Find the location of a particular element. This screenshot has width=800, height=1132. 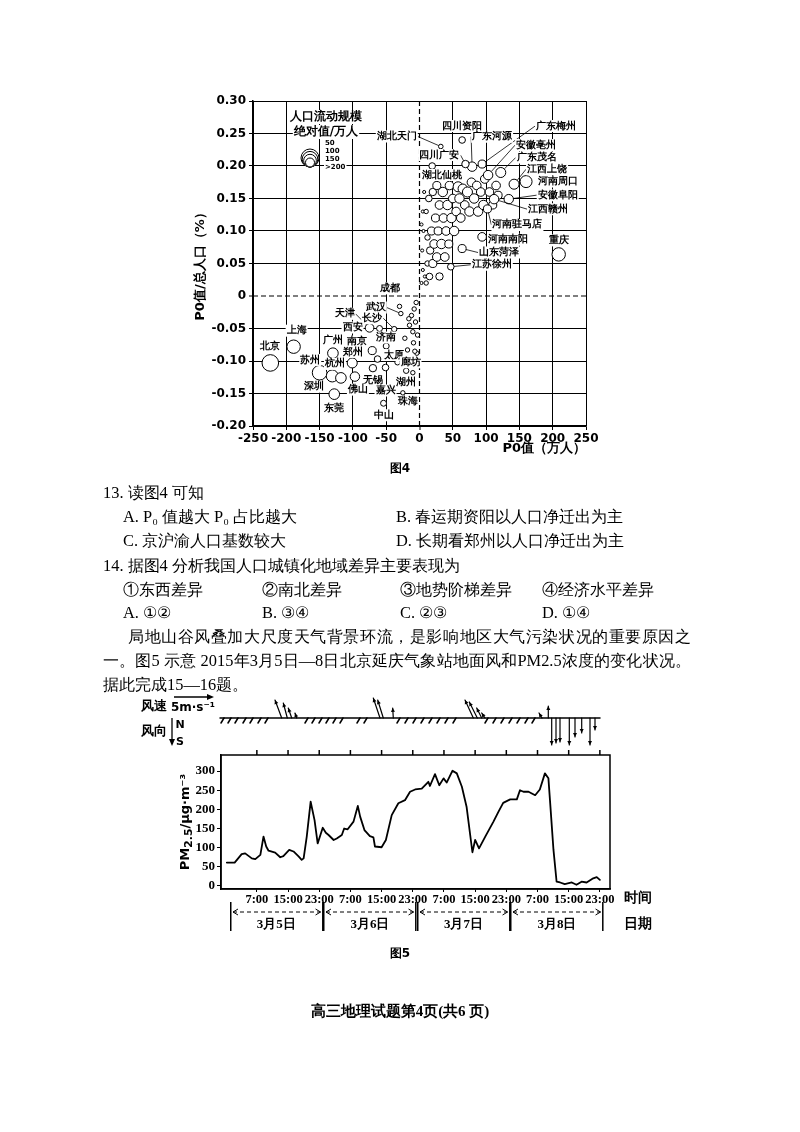

annotation: 嘉兴 is located at coordinates (385, 390).